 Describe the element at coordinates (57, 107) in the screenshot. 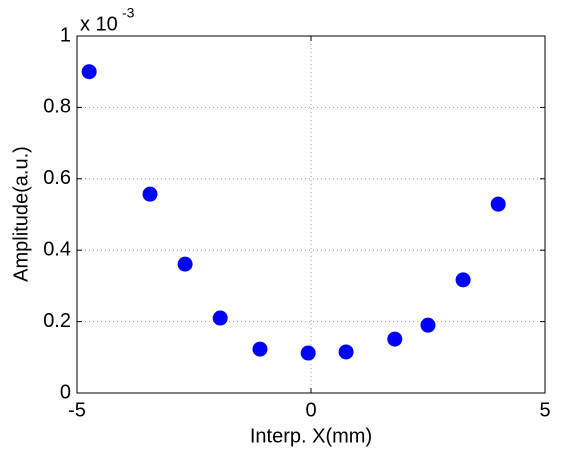

I see `y-tick-label: 0.8` at that location.